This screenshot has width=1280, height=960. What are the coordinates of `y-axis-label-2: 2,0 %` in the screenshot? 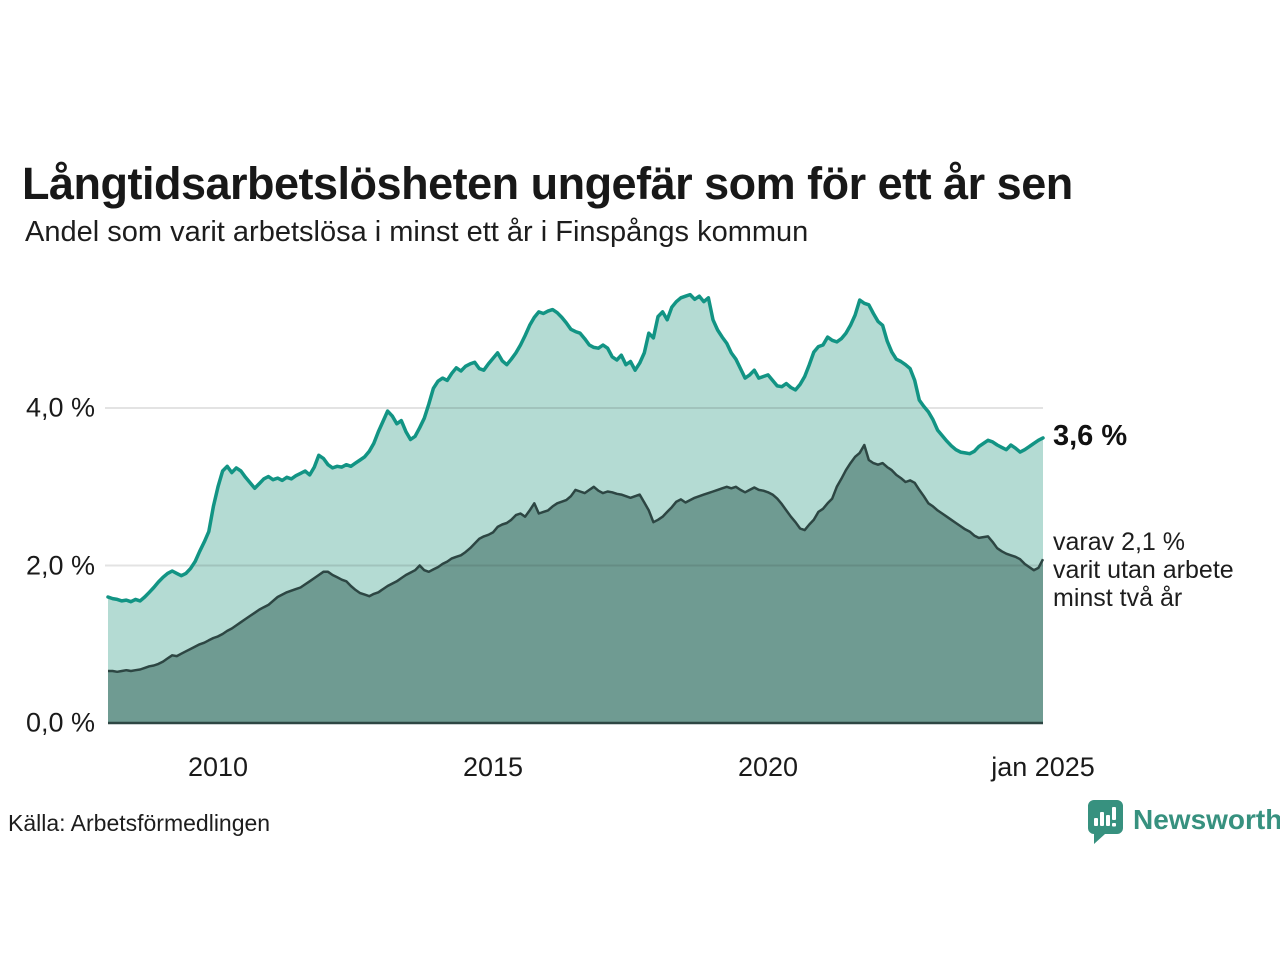 It's located at (60, 565).